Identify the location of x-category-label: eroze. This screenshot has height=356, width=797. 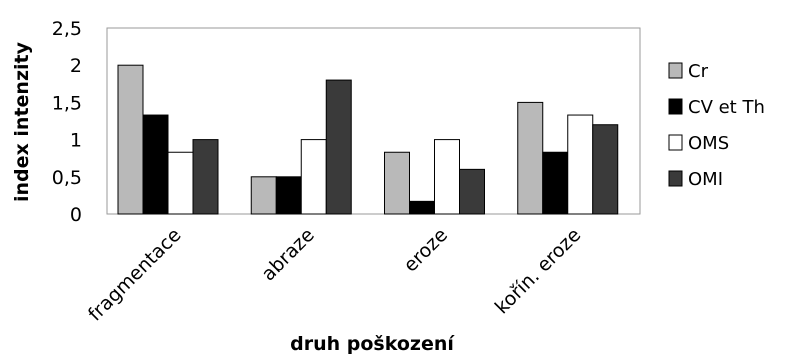
(425, 250).